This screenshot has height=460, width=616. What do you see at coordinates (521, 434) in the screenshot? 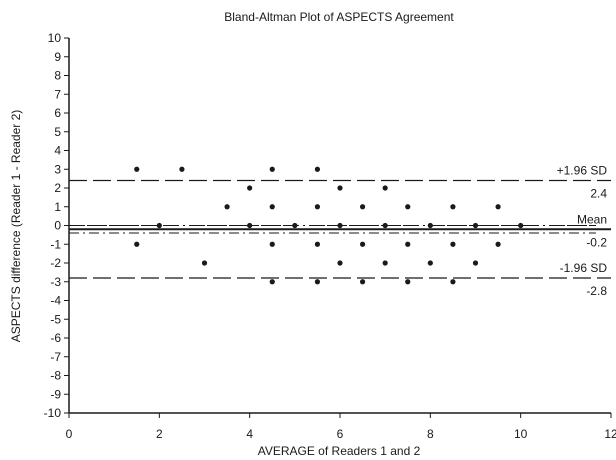
I see `x-tick-label: 10` at bounding box center [521, 434].